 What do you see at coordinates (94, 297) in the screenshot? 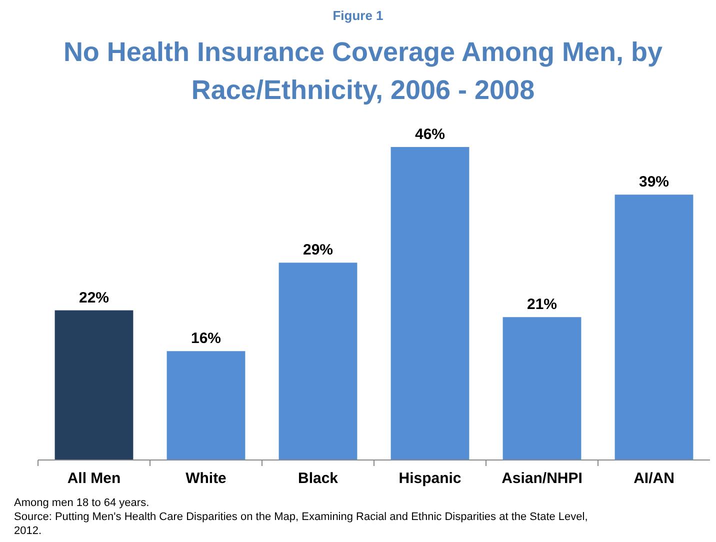
I see `data-label: 22%` at bounding box center [94, 297].